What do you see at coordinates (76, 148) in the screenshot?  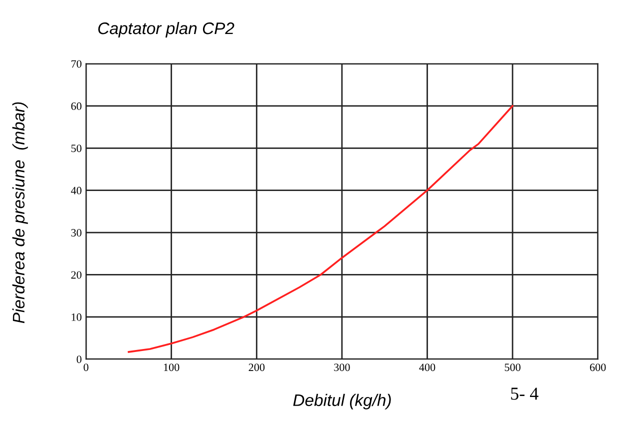 I see `y-tick-label: 50` at bounding box center [76, 148].